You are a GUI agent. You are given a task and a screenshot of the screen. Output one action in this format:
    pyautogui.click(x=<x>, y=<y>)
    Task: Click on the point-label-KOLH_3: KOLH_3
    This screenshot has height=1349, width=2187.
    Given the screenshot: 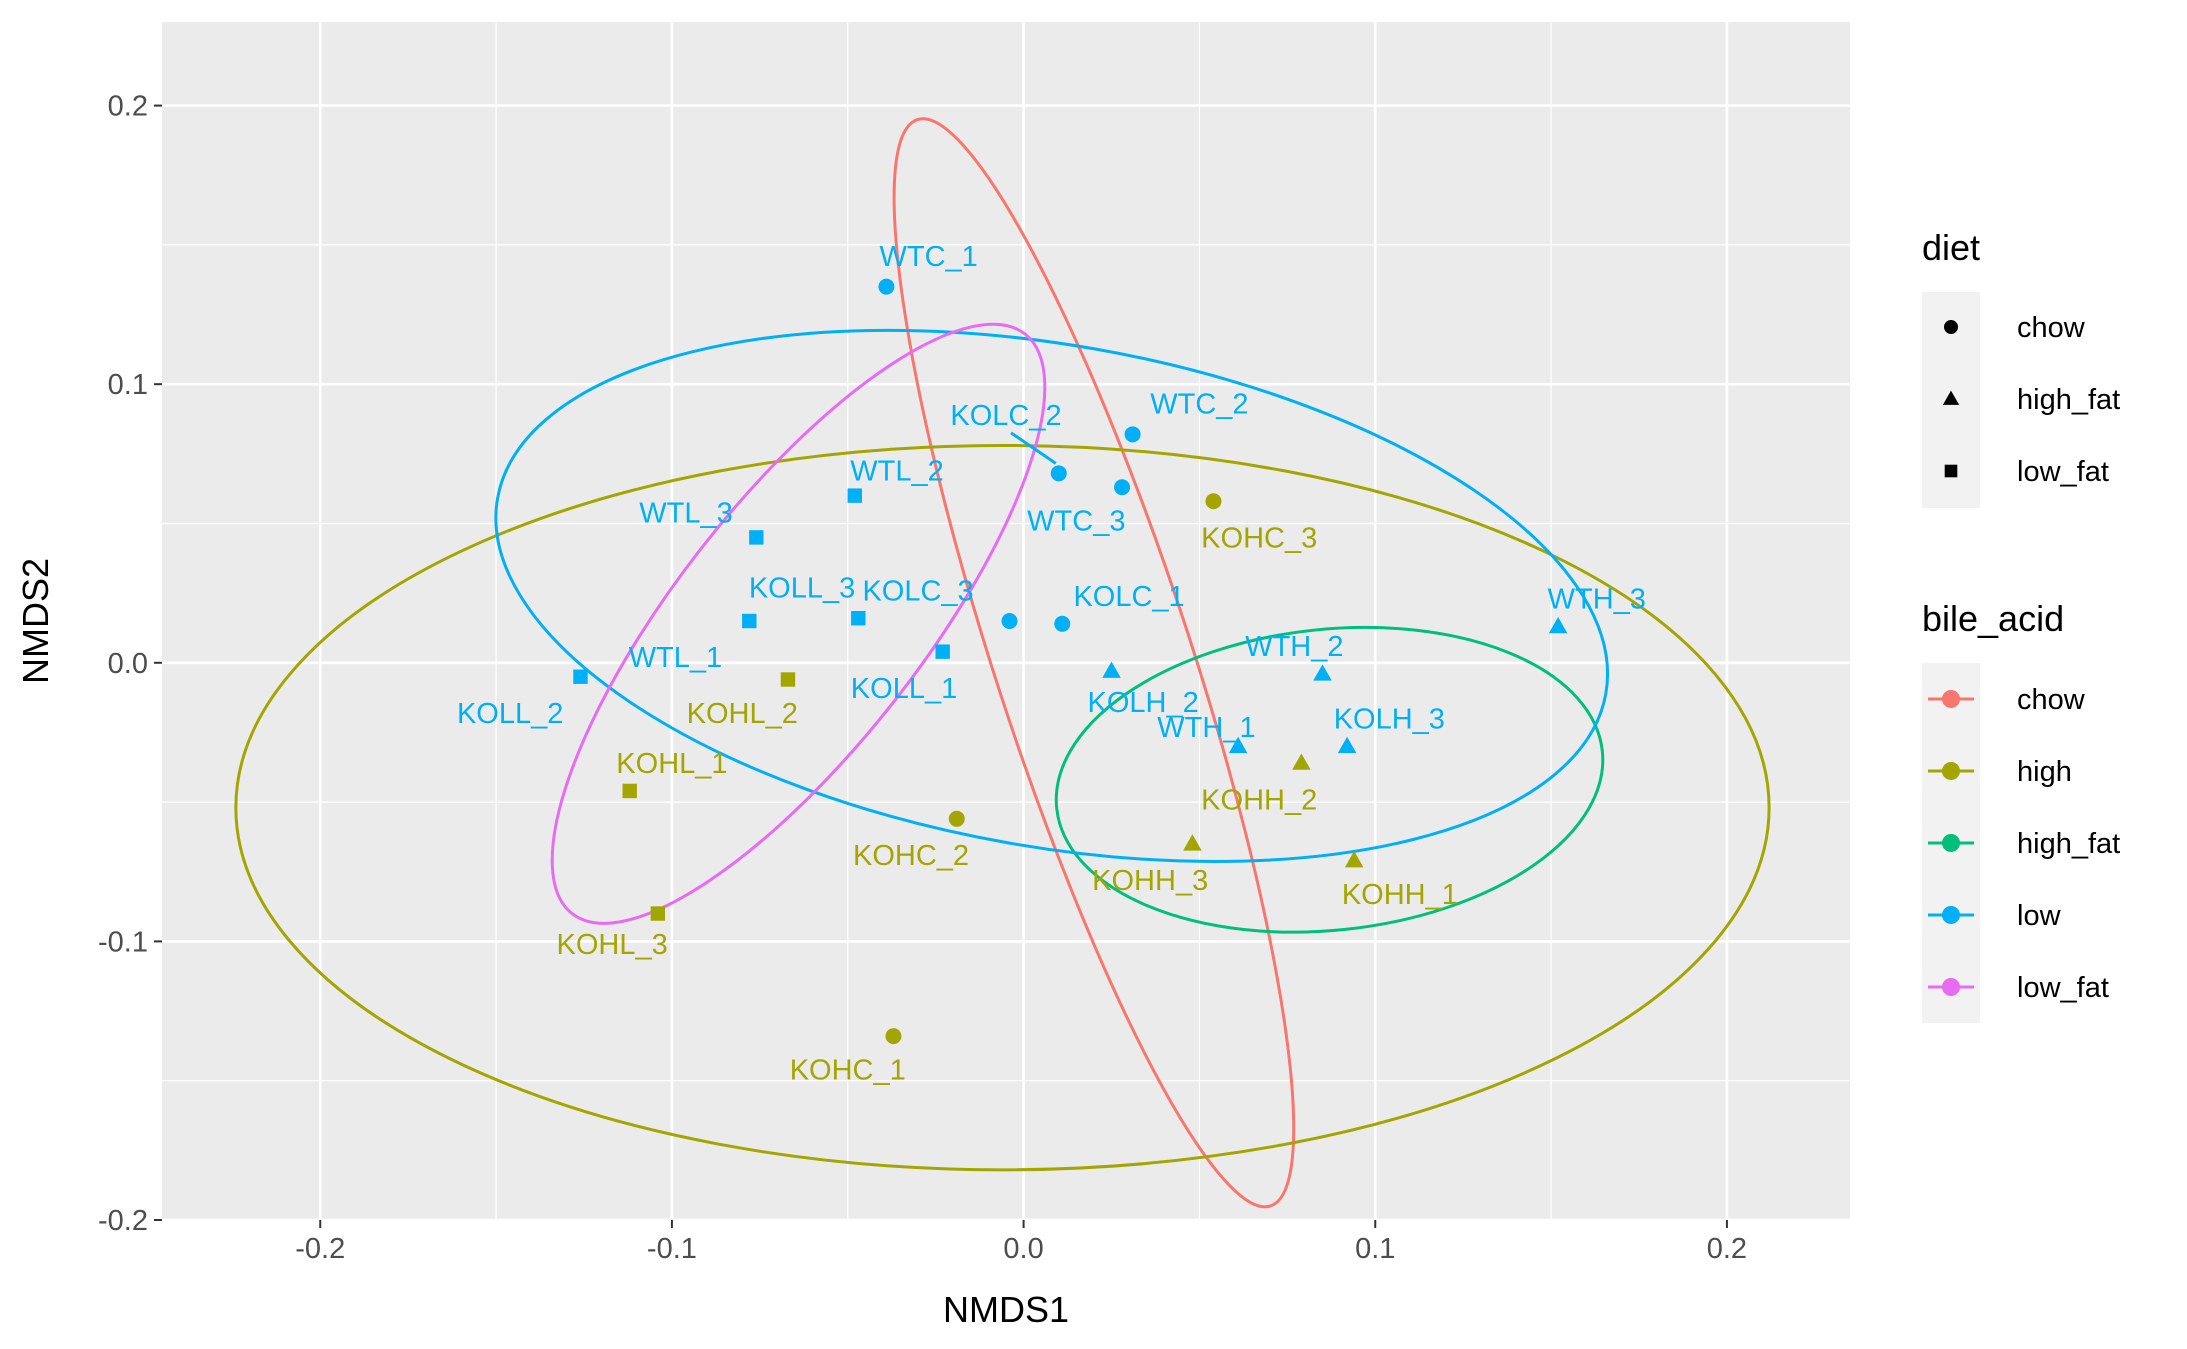 What is the action you would take?
    pyautogui.click(x=1389, y=720)
    